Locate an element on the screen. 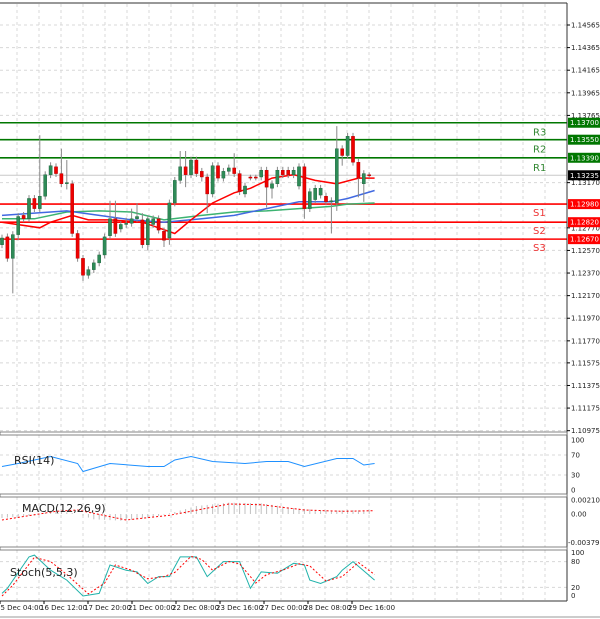 Image resolution: width=600 pixels, height=619 pixels. price-tag-label: 1.13700 is located at coordinates (584, 123).